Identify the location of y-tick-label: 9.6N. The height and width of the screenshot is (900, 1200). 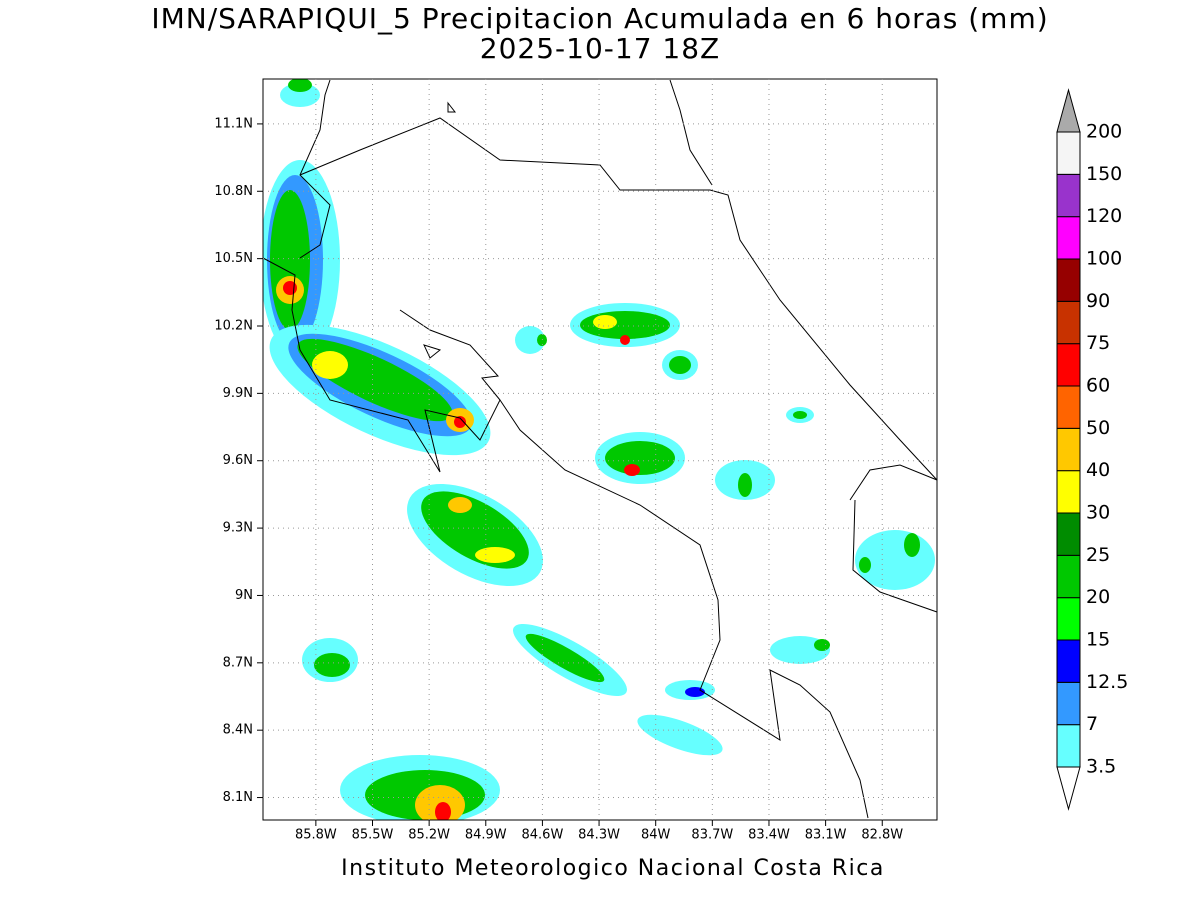
(238, 460).